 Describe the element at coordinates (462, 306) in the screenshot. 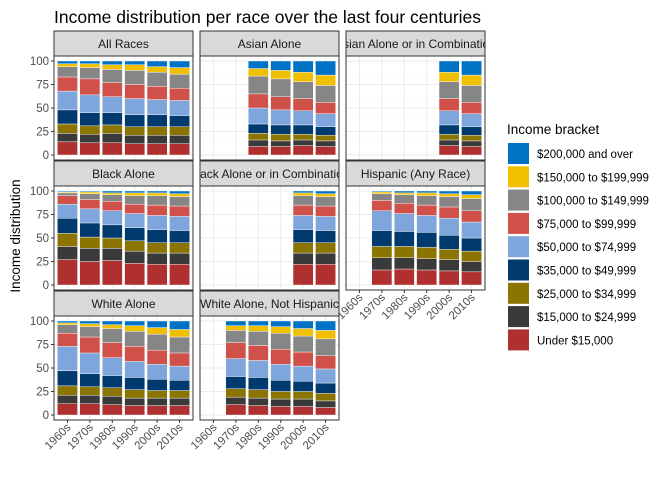

I see `x-tick-label: 2010s` at that location.